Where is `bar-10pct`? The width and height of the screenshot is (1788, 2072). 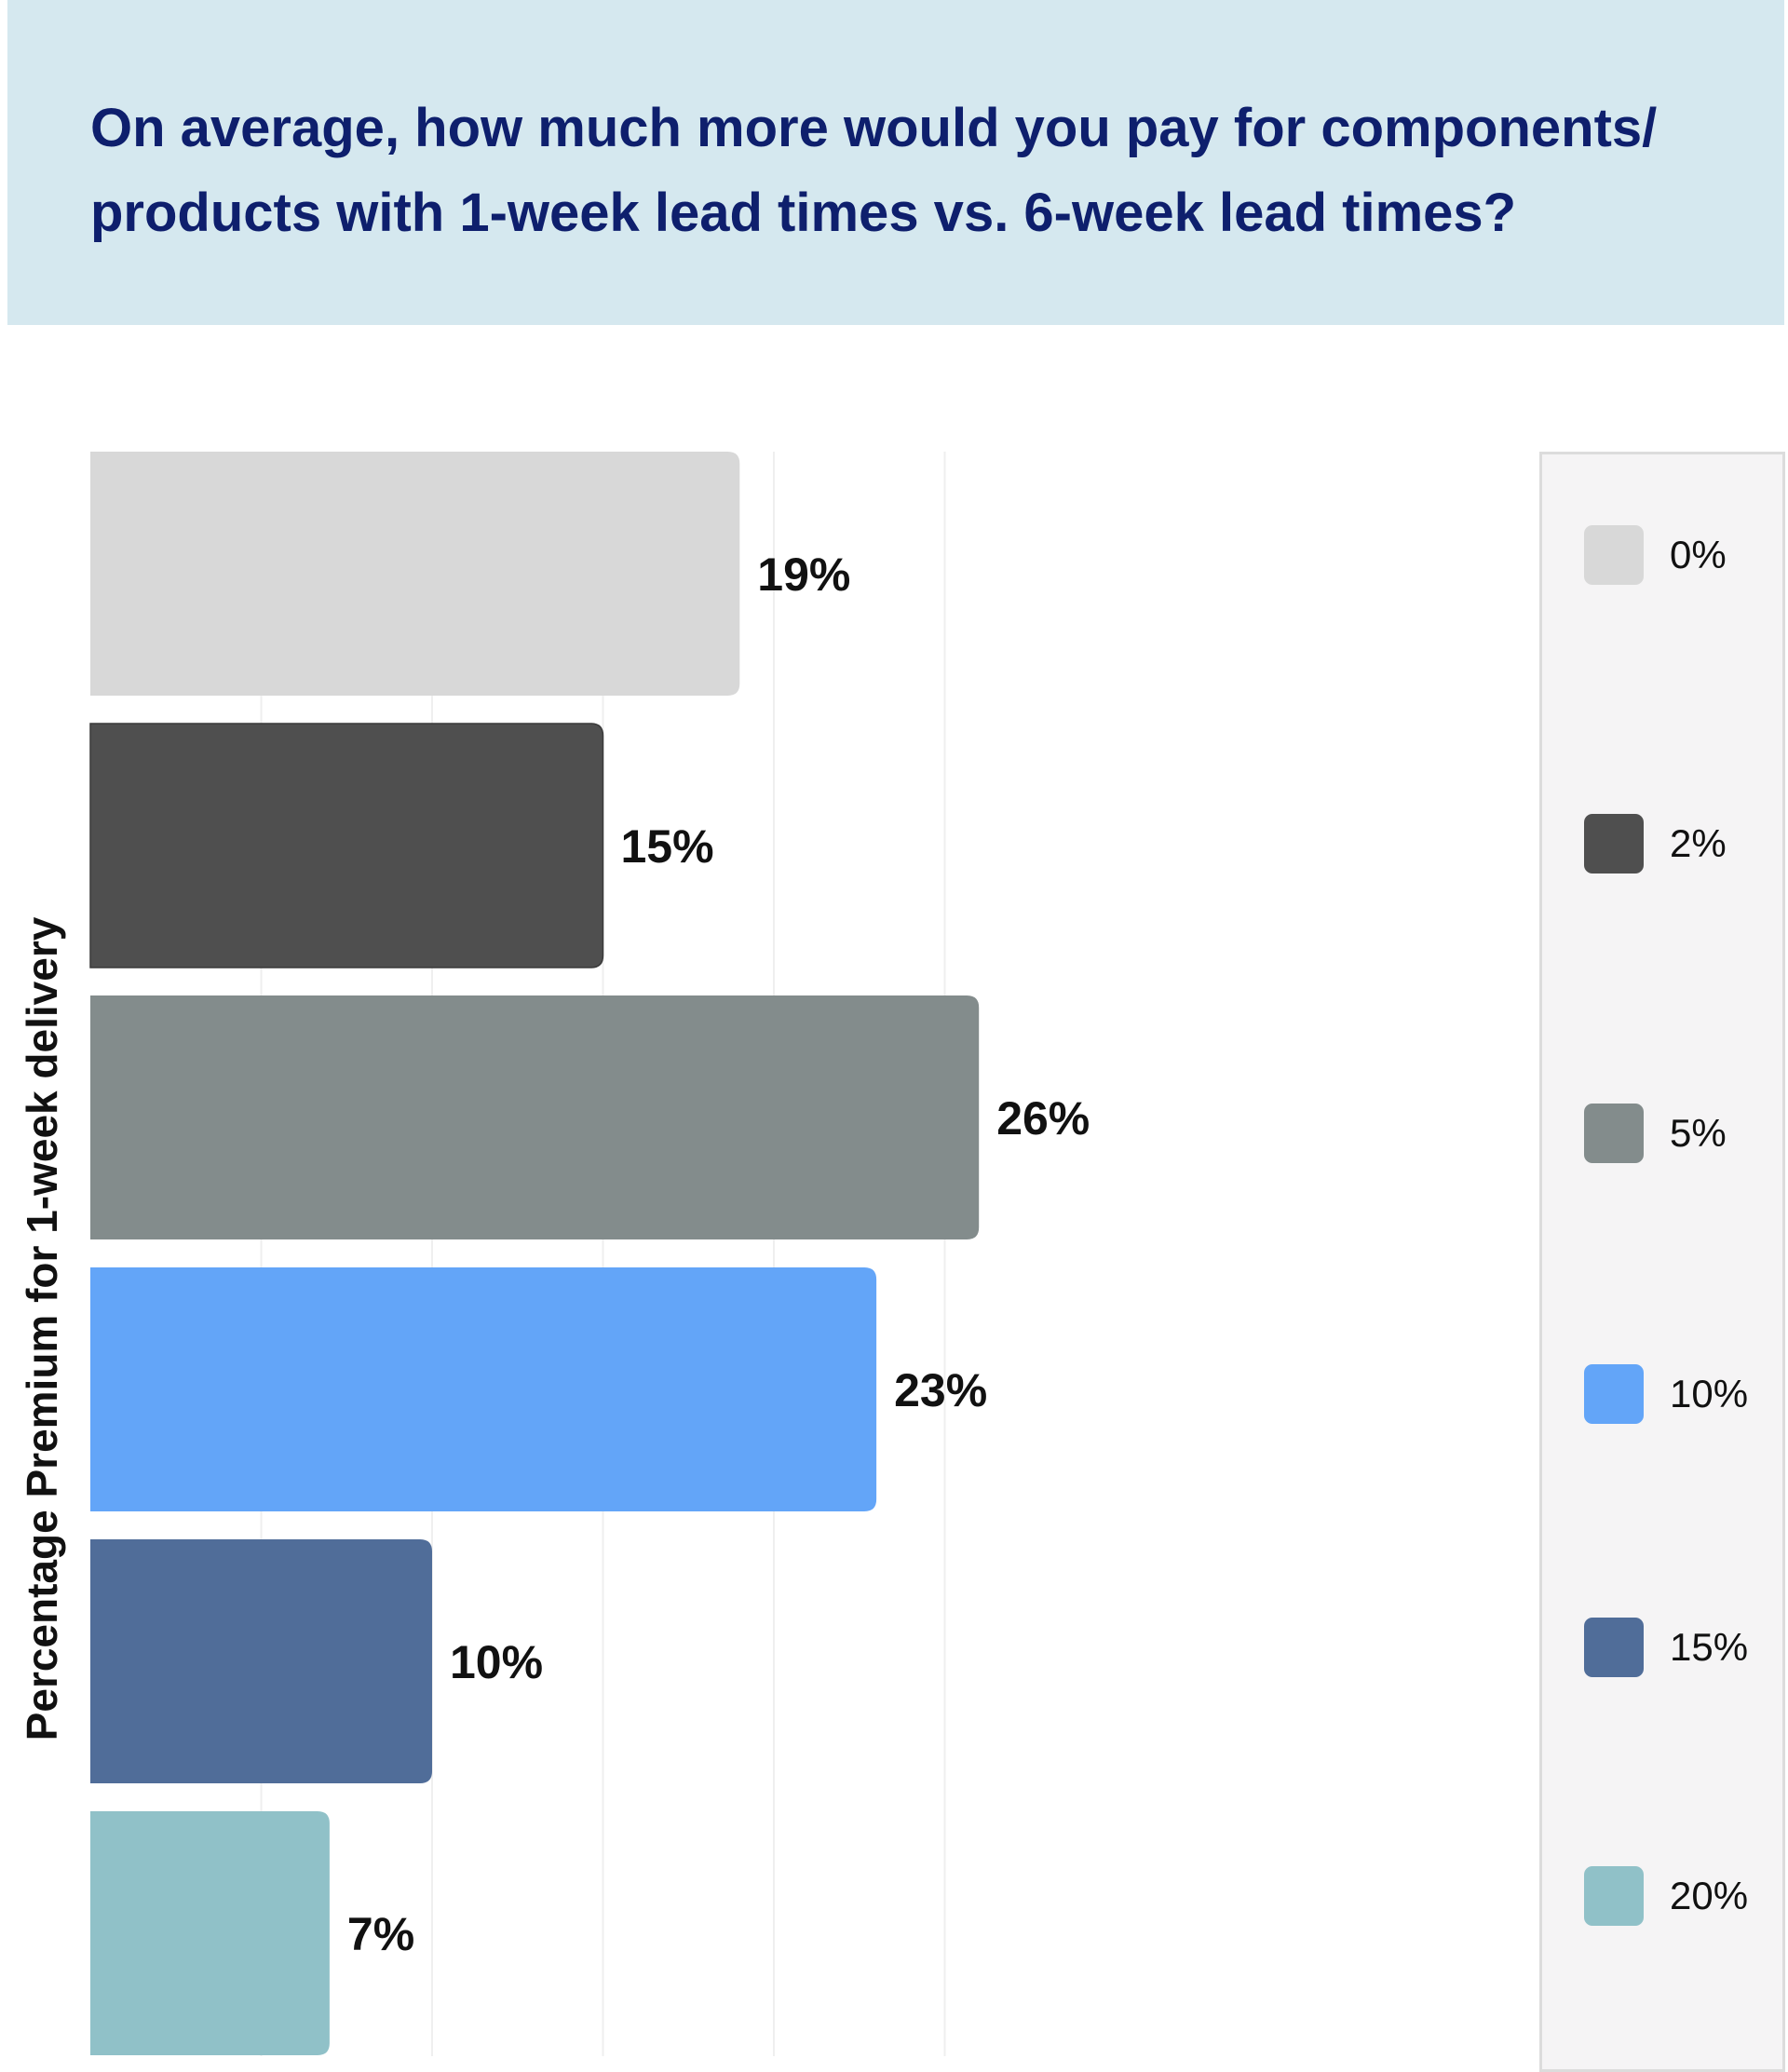
bar-10pct is located at coordinates (483, 1389).